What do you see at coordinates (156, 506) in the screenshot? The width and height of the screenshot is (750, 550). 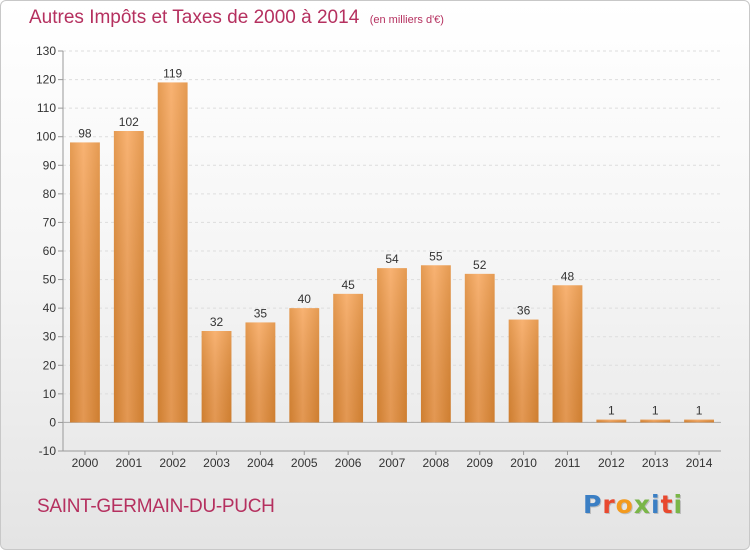 I see `city-name: SAINT-GERMAIN-DU-PUCH` at bounding box center [156, 506].